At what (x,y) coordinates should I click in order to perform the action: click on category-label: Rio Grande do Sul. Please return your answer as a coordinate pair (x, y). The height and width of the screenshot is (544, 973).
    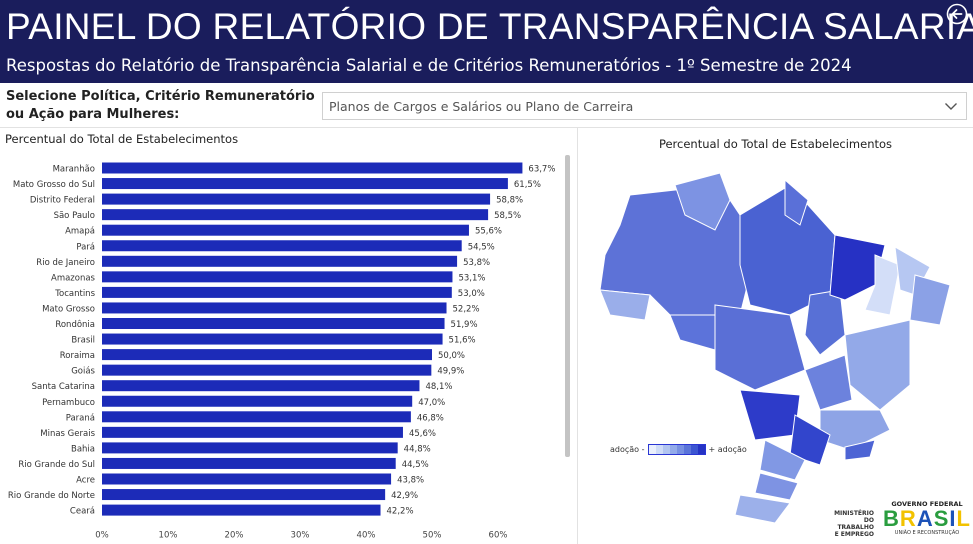
    Looking at the image, I should click on (56, 465).